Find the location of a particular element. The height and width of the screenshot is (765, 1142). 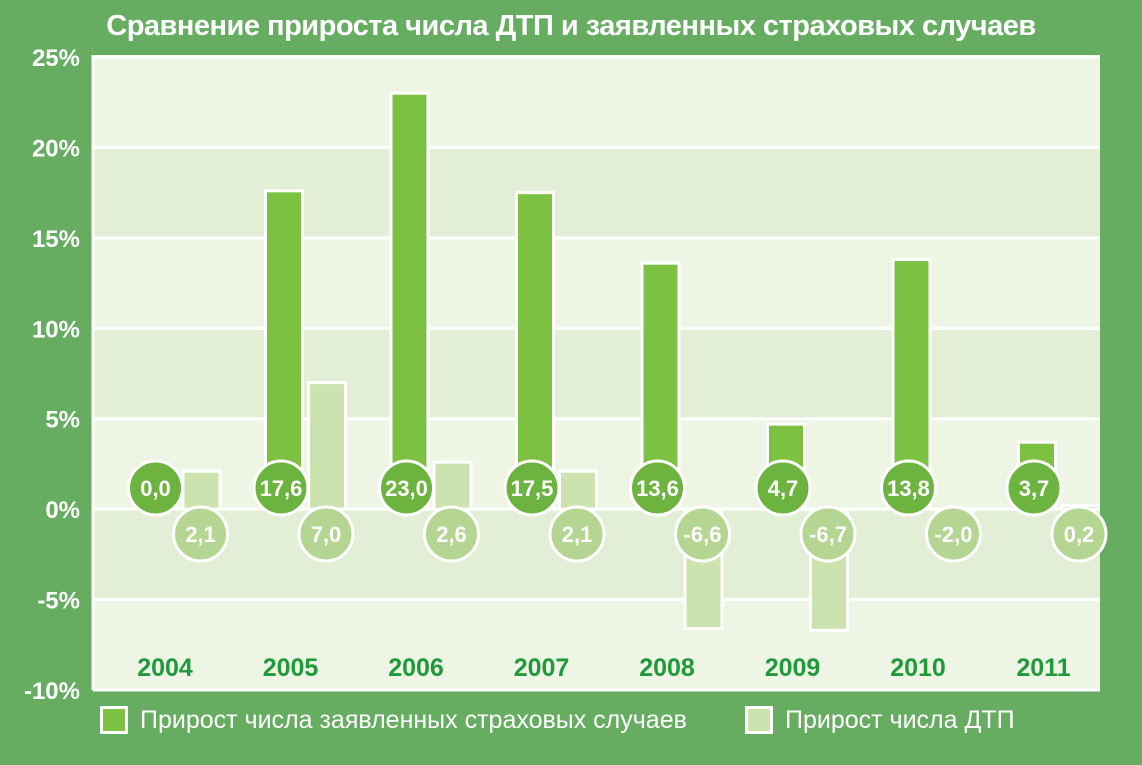

data-label-accidents: 2,6 is located at coordinates (451, 534).